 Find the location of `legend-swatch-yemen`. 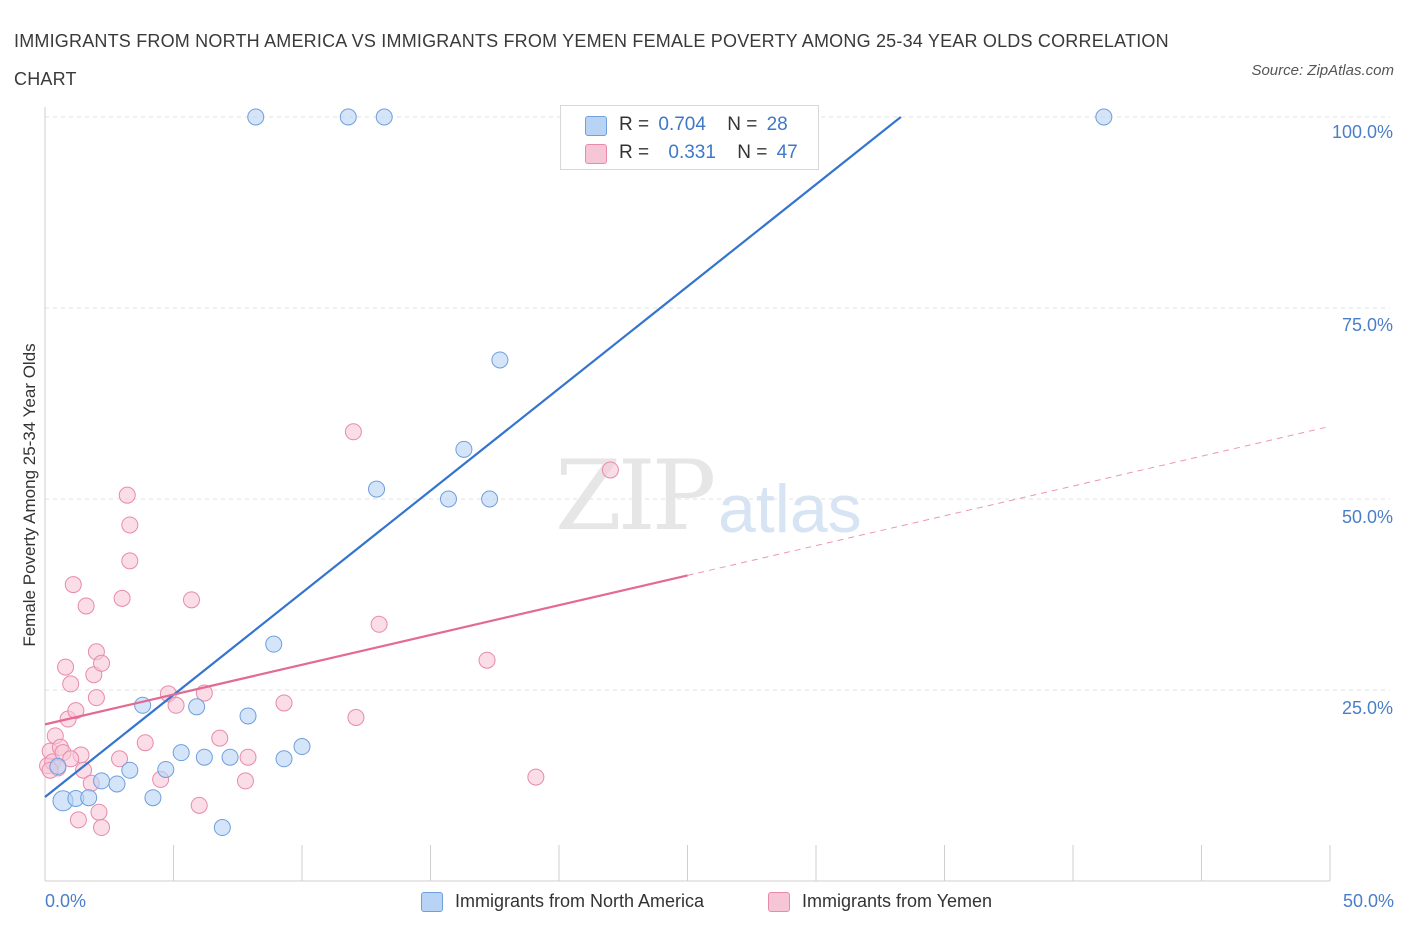

legend-swatch-yemen is located at coordinates (596, 154).